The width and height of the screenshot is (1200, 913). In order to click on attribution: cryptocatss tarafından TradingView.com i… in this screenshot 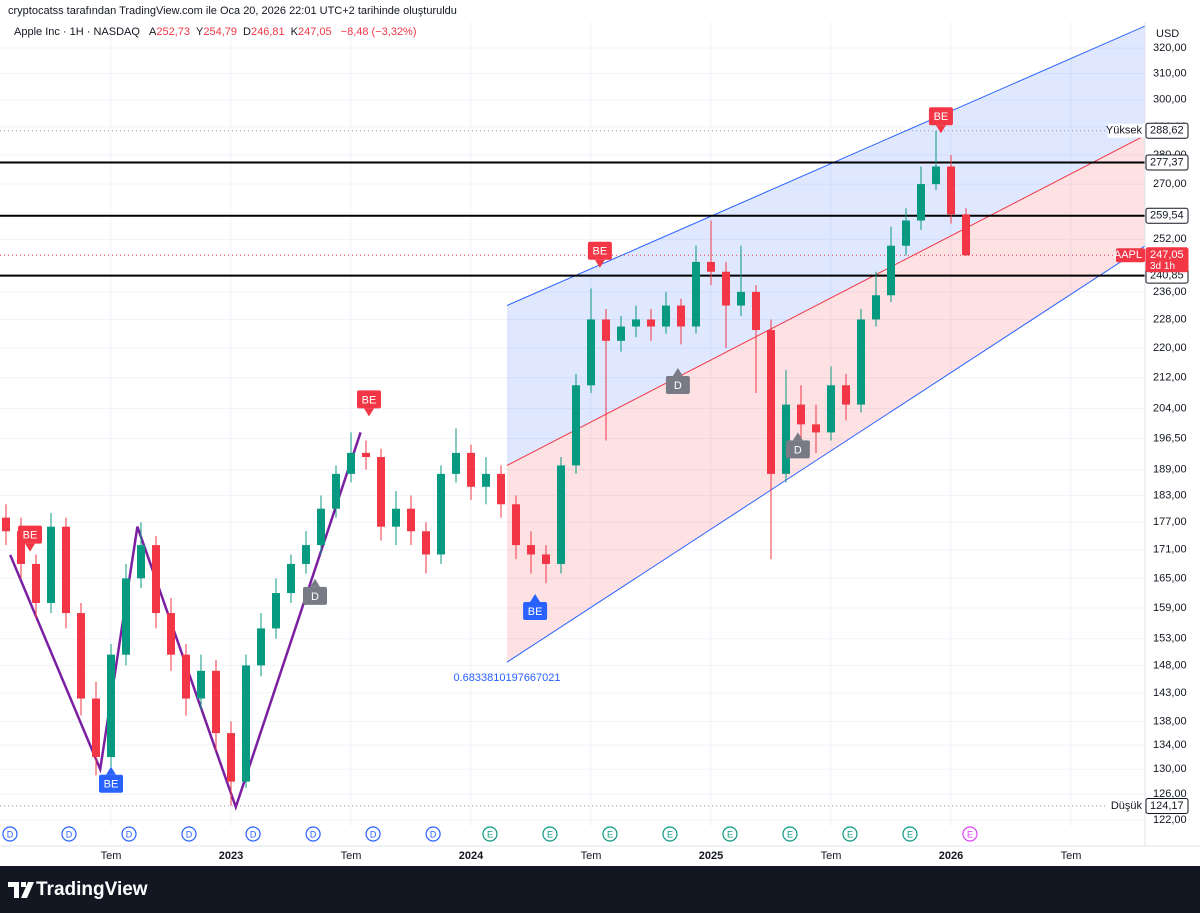, I will do `click(232, 11)`.